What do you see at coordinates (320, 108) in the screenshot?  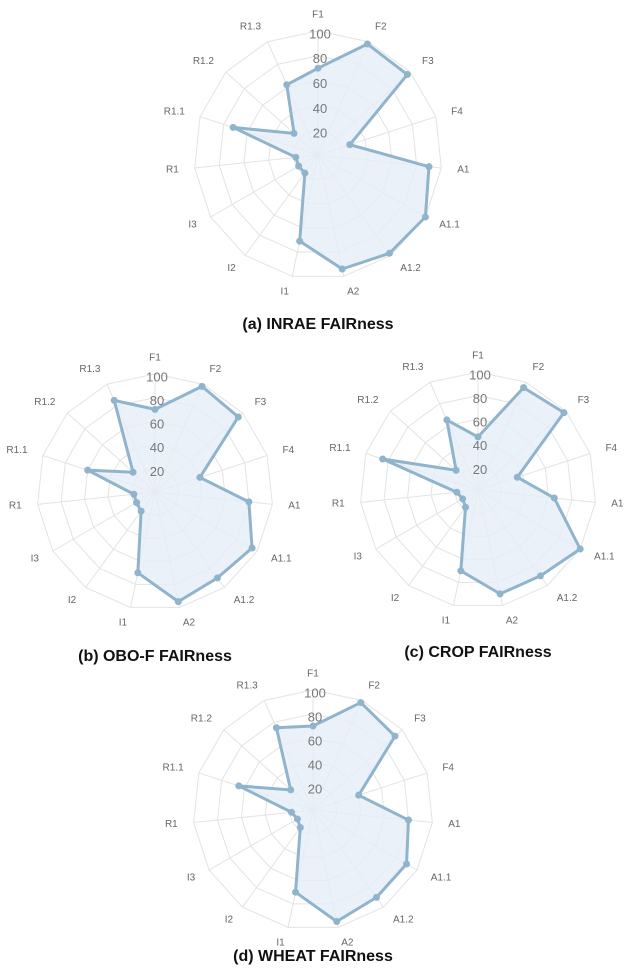 I see `r-tick-label: 40` at bounding box center [320, 108].